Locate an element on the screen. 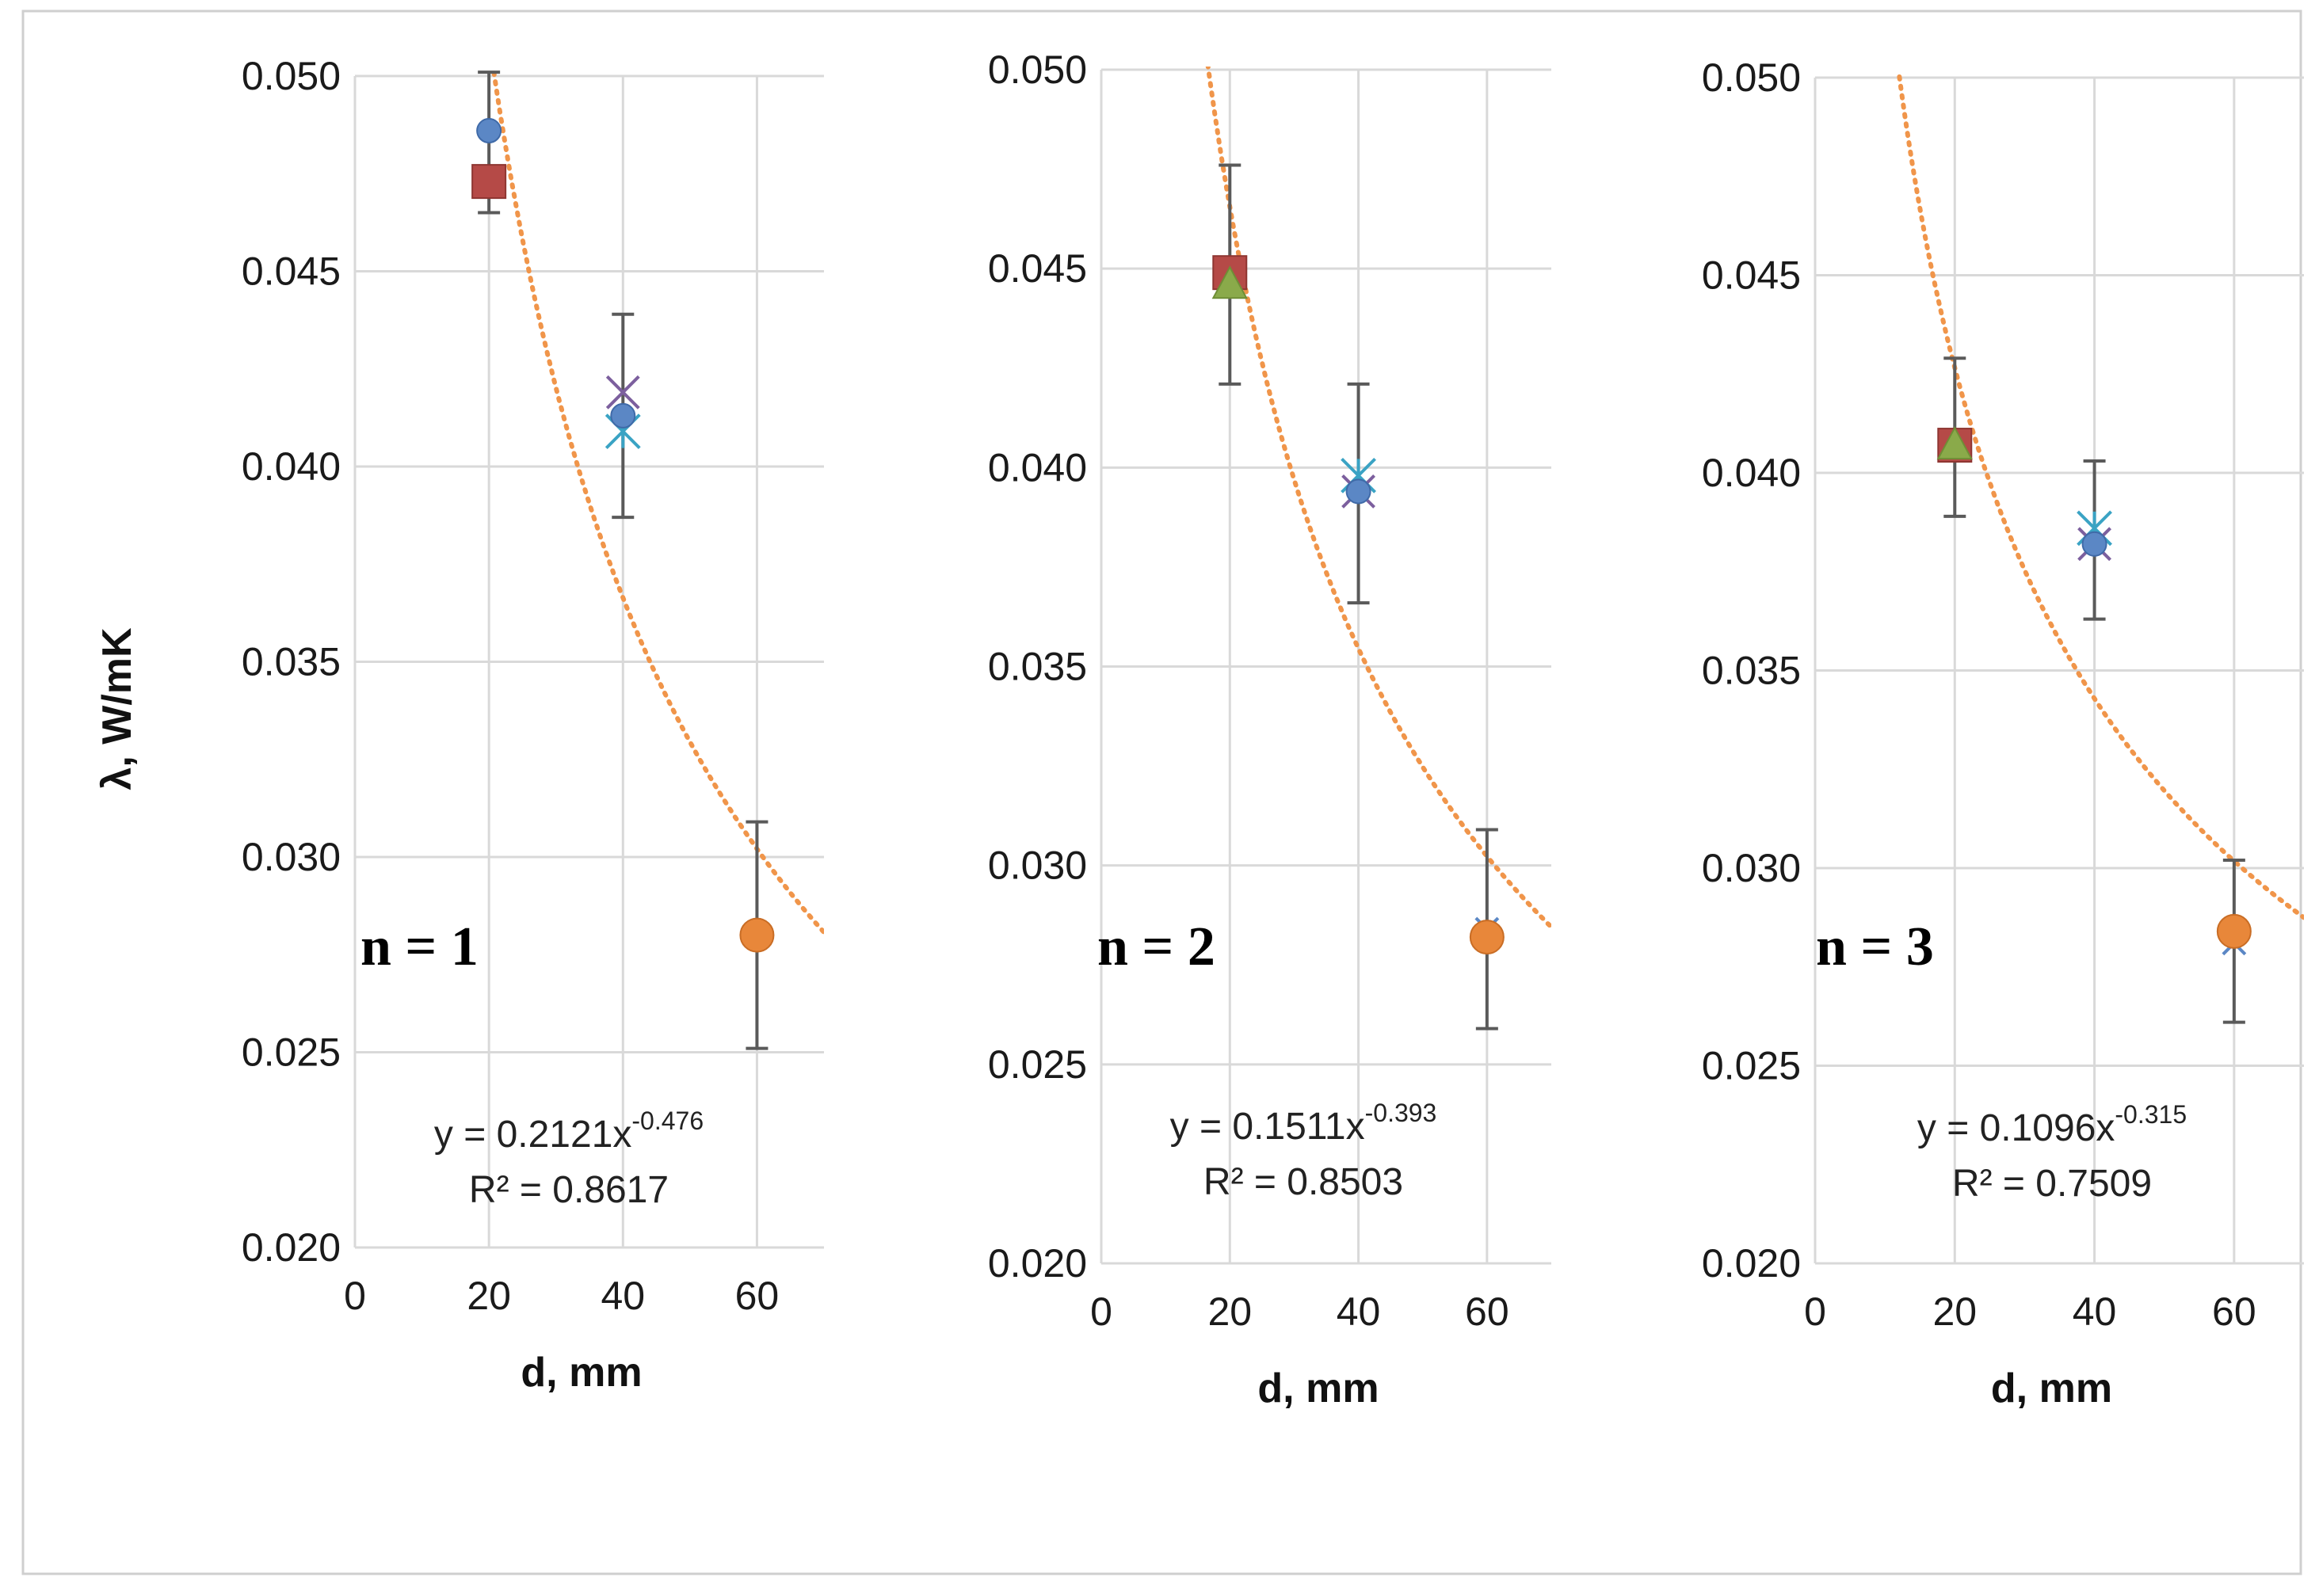 The height and width of the screenshot is (1596, 2319). equation-base: y = 0.1096x is located at coordinates (2016, 1128).